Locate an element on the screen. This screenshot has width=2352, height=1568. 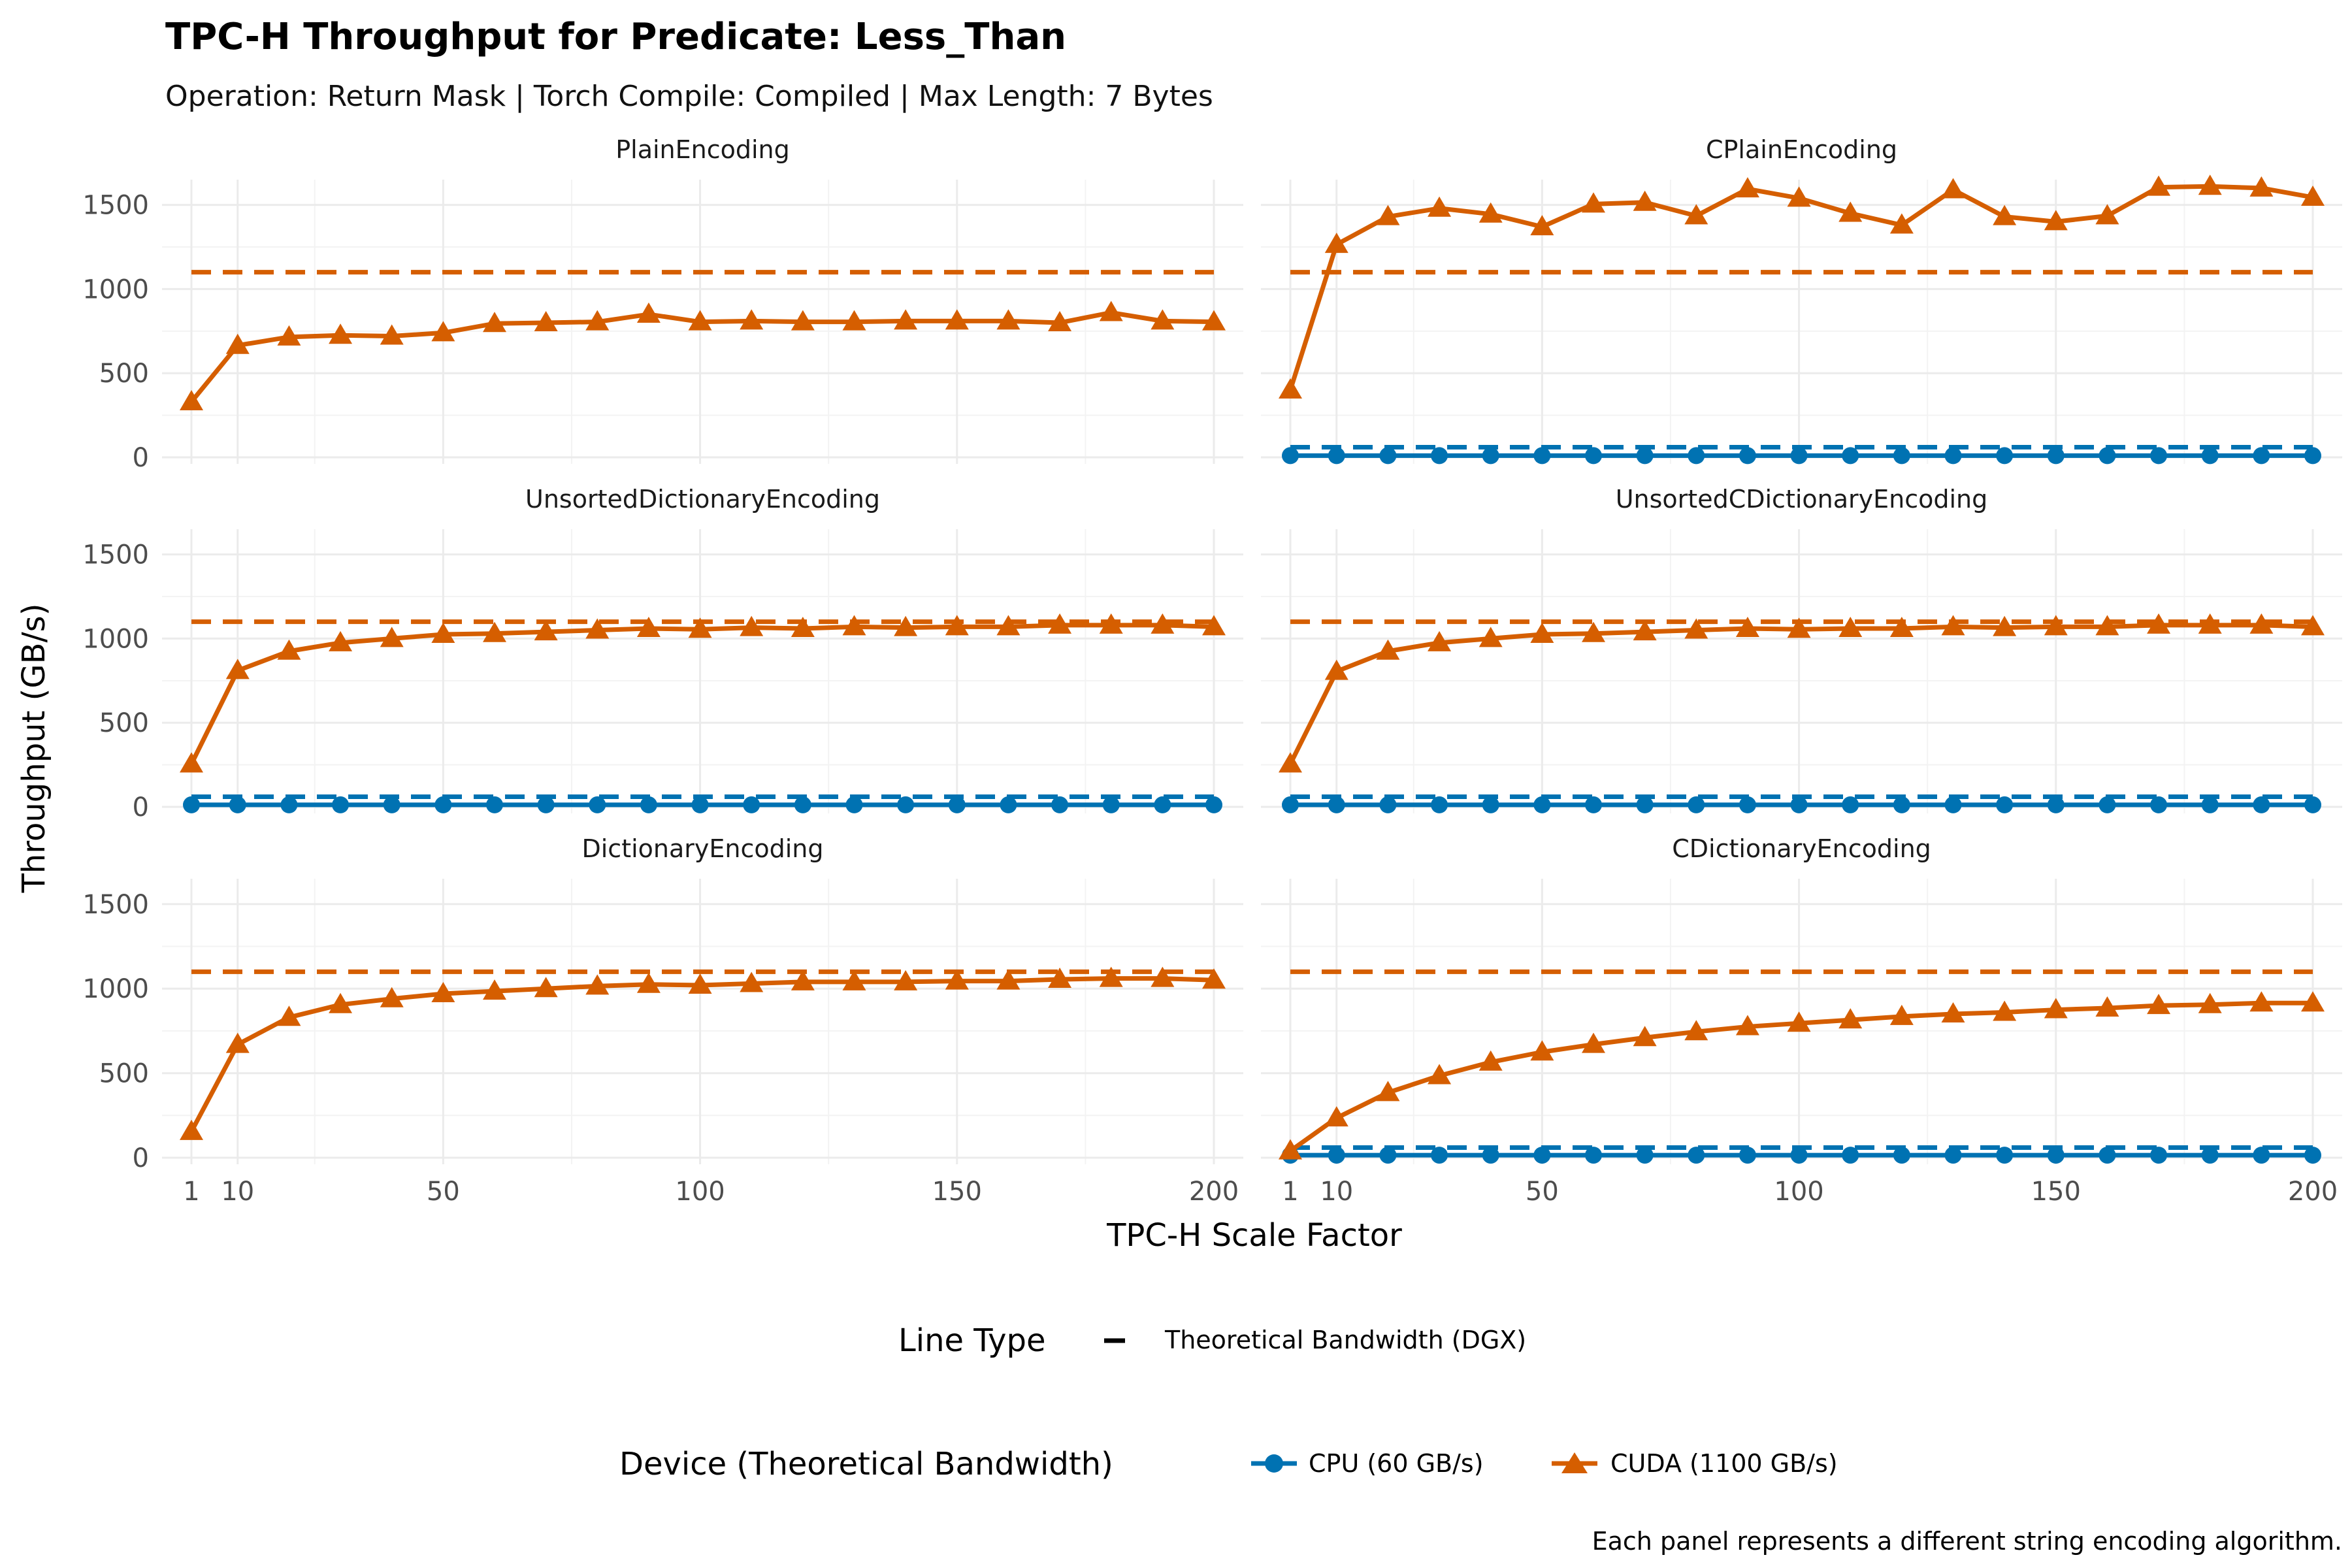
panel-strip-label: PlainEncoding is located at coordinates (702, 149).